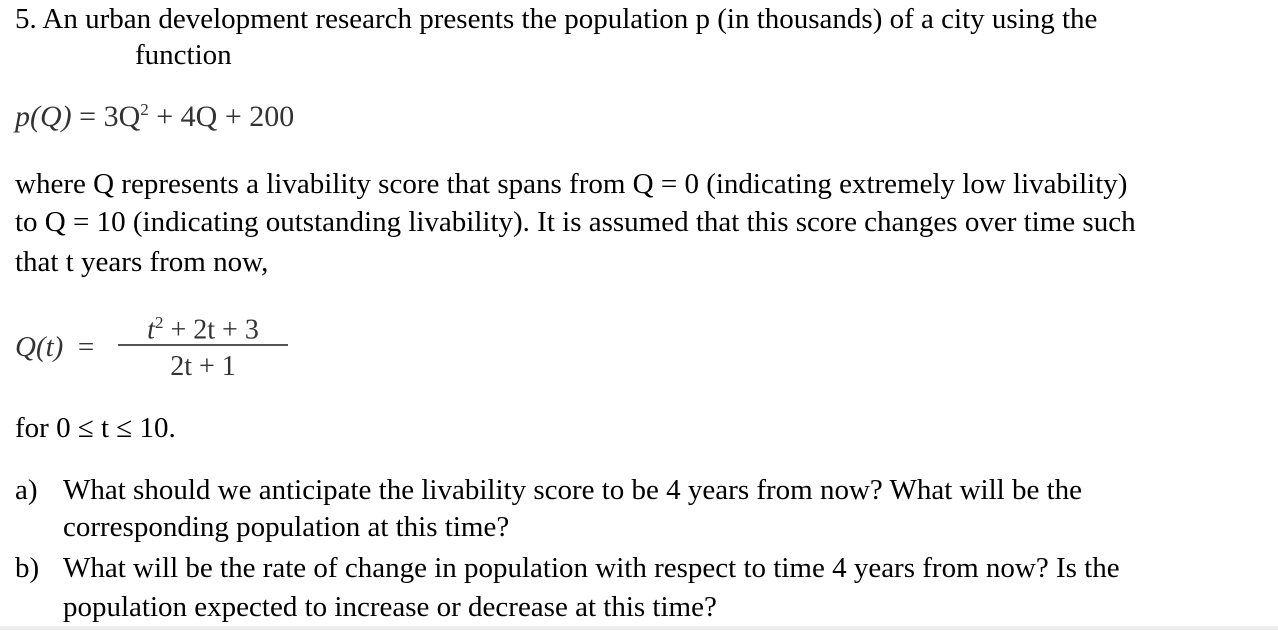  What do you see at coordinates (639, 628) in the screenshot?
I see `bottom-edge` at bounding box center [639, 628].